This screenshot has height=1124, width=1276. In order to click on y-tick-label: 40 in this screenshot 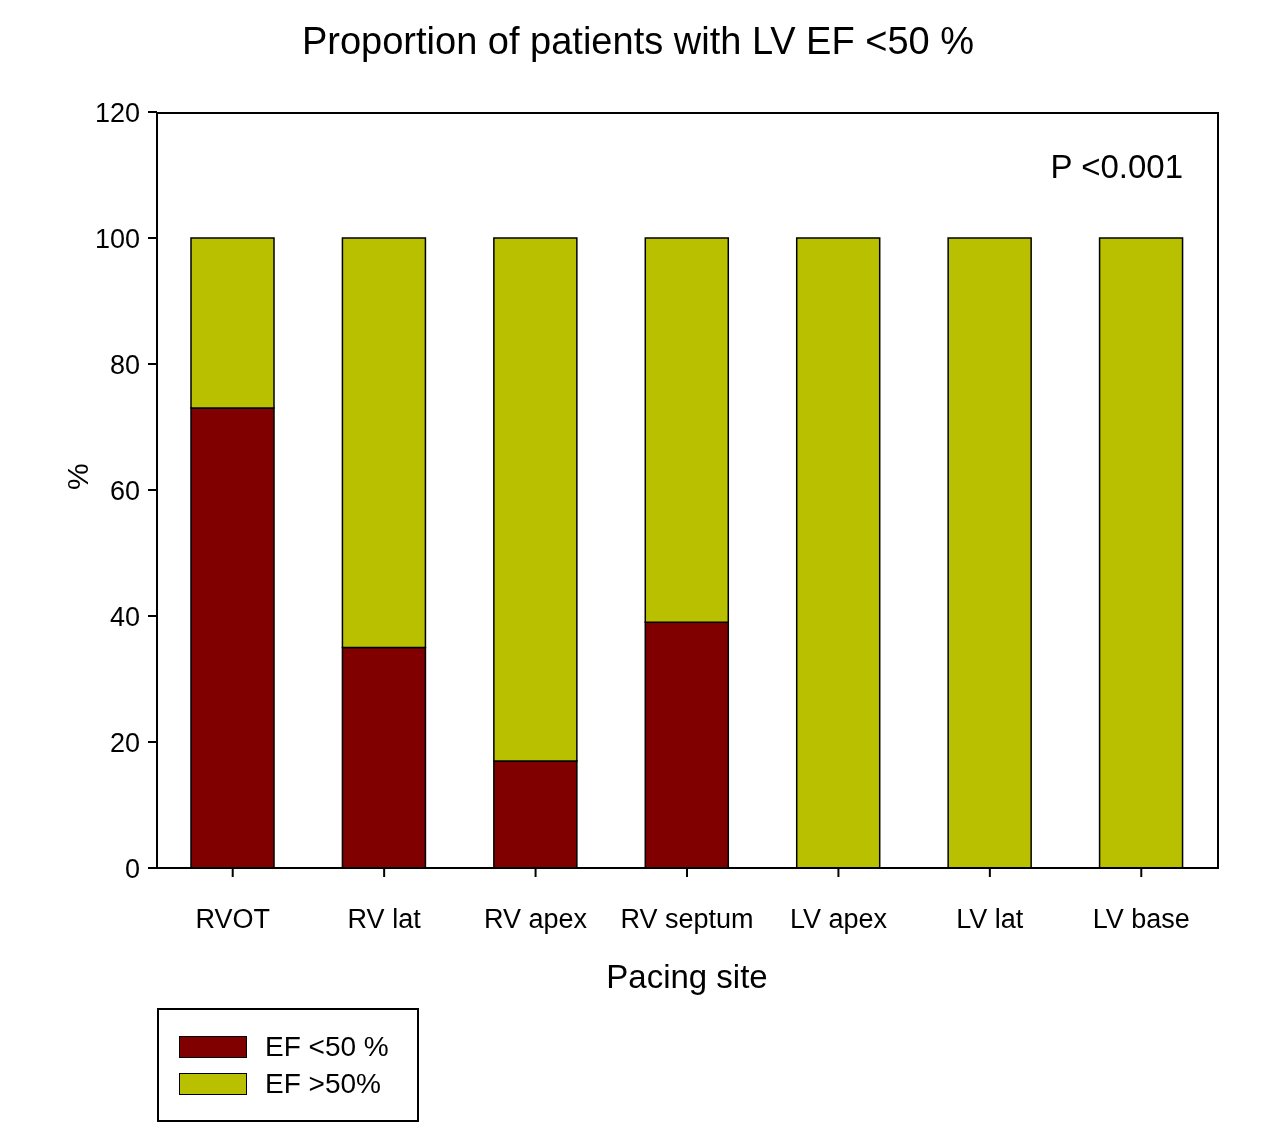, I will do `click(124, 616)`.